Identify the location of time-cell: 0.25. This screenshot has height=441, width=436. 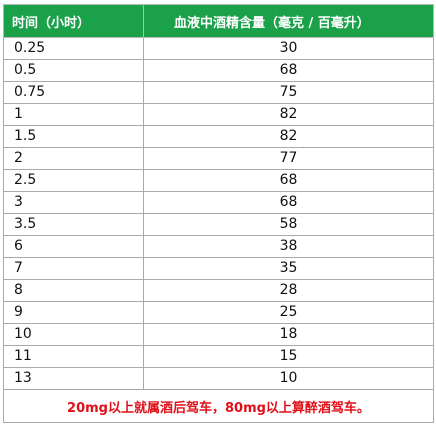
(73, 48).